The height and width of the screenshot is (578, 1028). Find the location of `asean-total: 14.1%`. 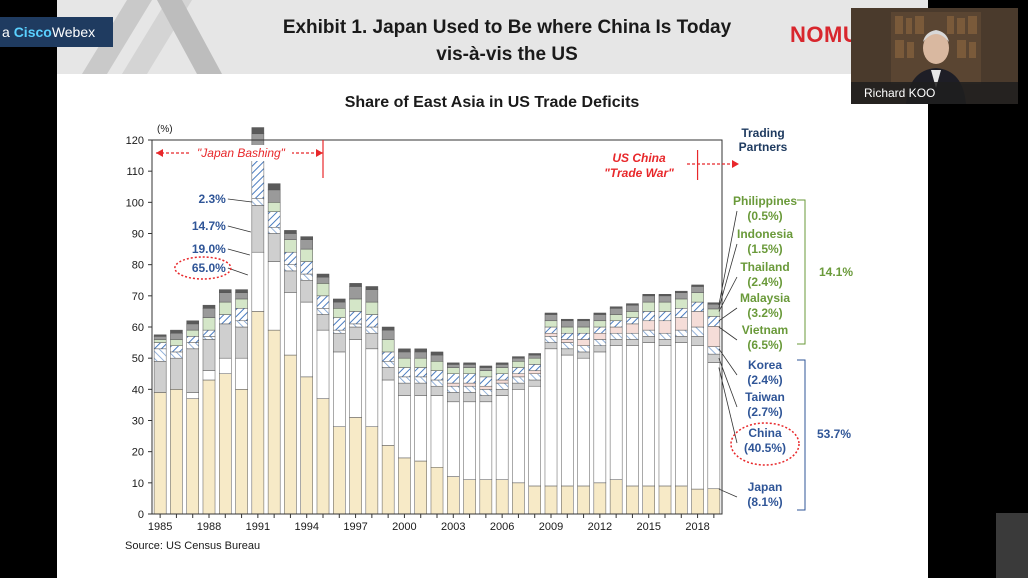

asean-total: 14.1% is located at coordinates (836, 272).